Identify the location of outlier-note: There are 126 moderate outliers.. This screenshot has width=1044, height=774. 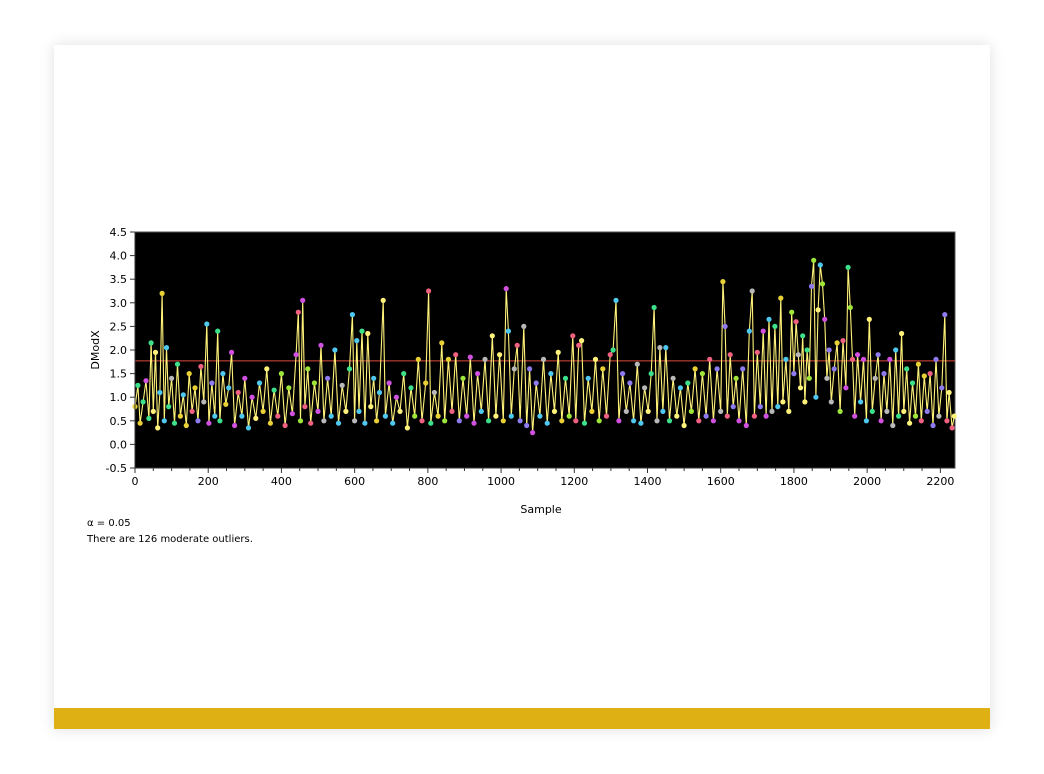
(170, 539).